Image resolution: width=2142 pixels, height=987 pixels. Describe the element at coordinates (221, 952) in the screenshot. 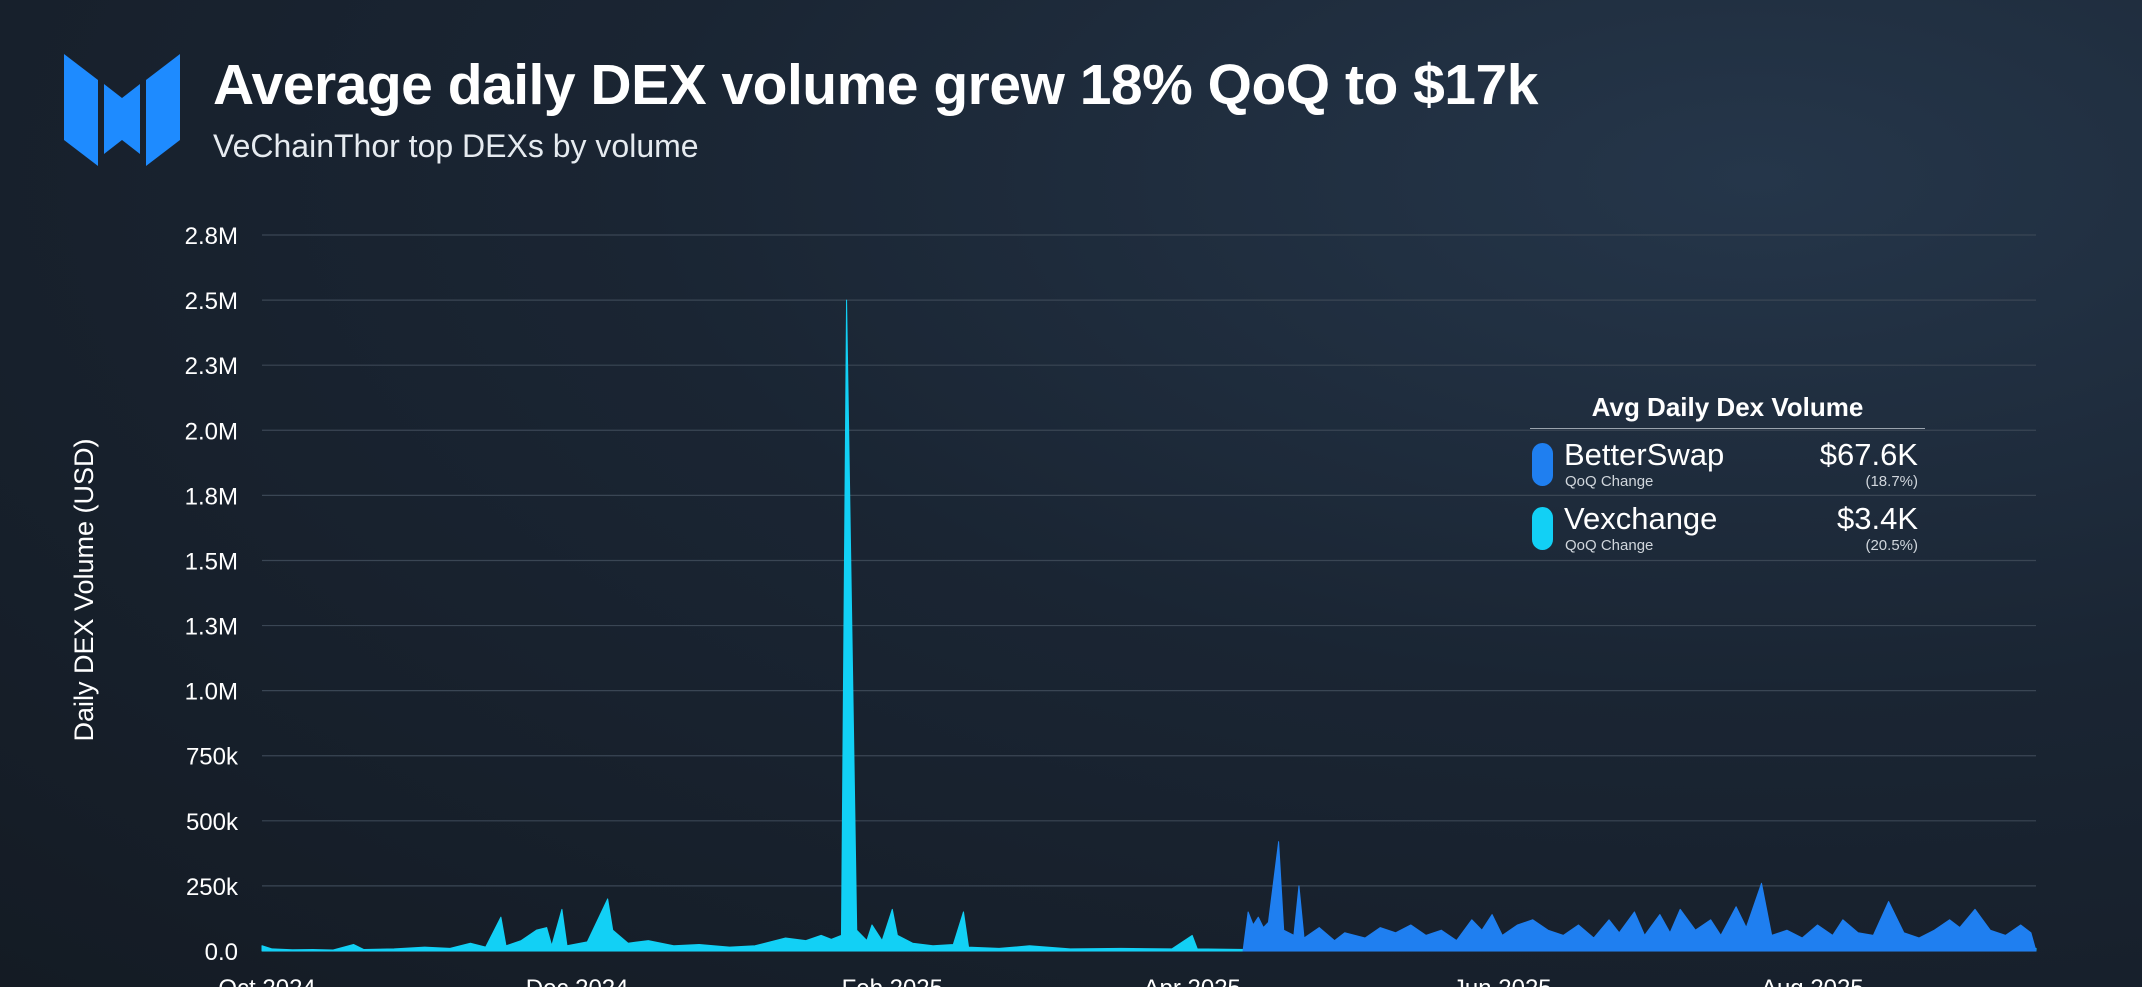

I see `y-tick-label: 0.0` at that location.